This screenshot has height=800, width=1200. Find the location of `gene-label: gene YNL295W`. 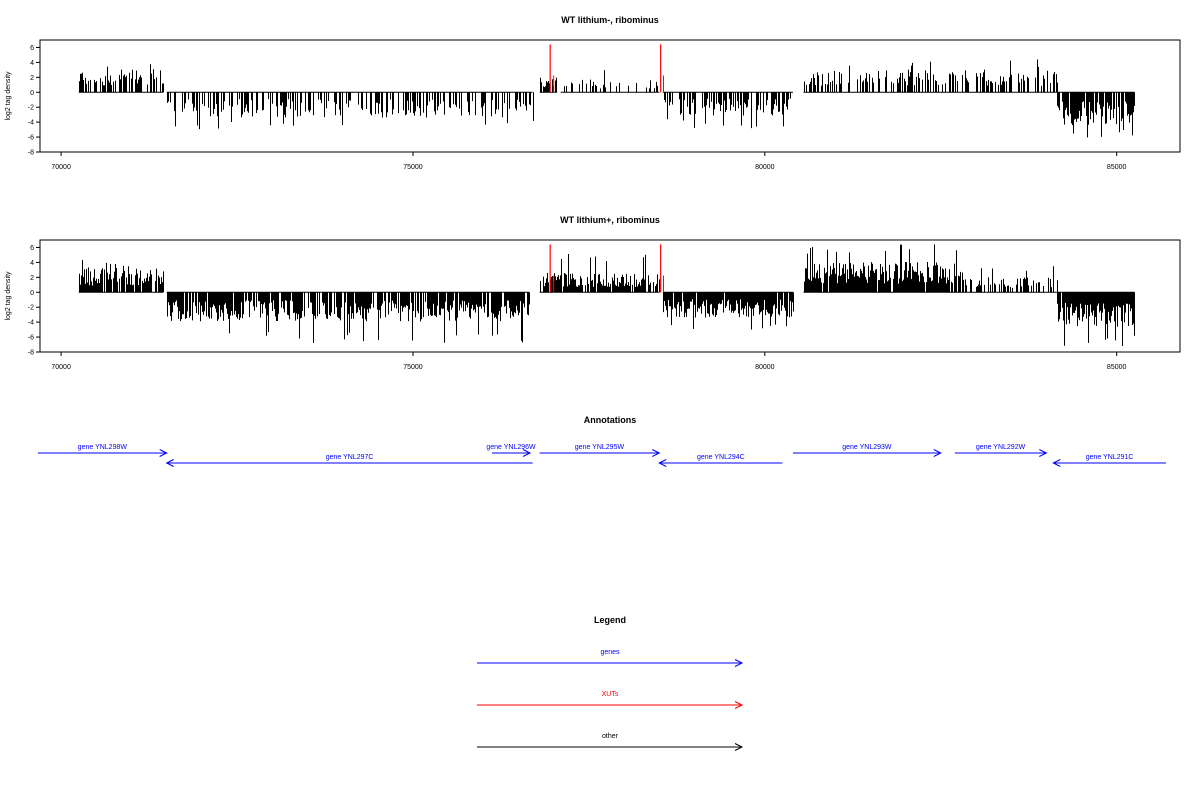

gene-label: gene YNL295W is located at coordinates (600, 447).